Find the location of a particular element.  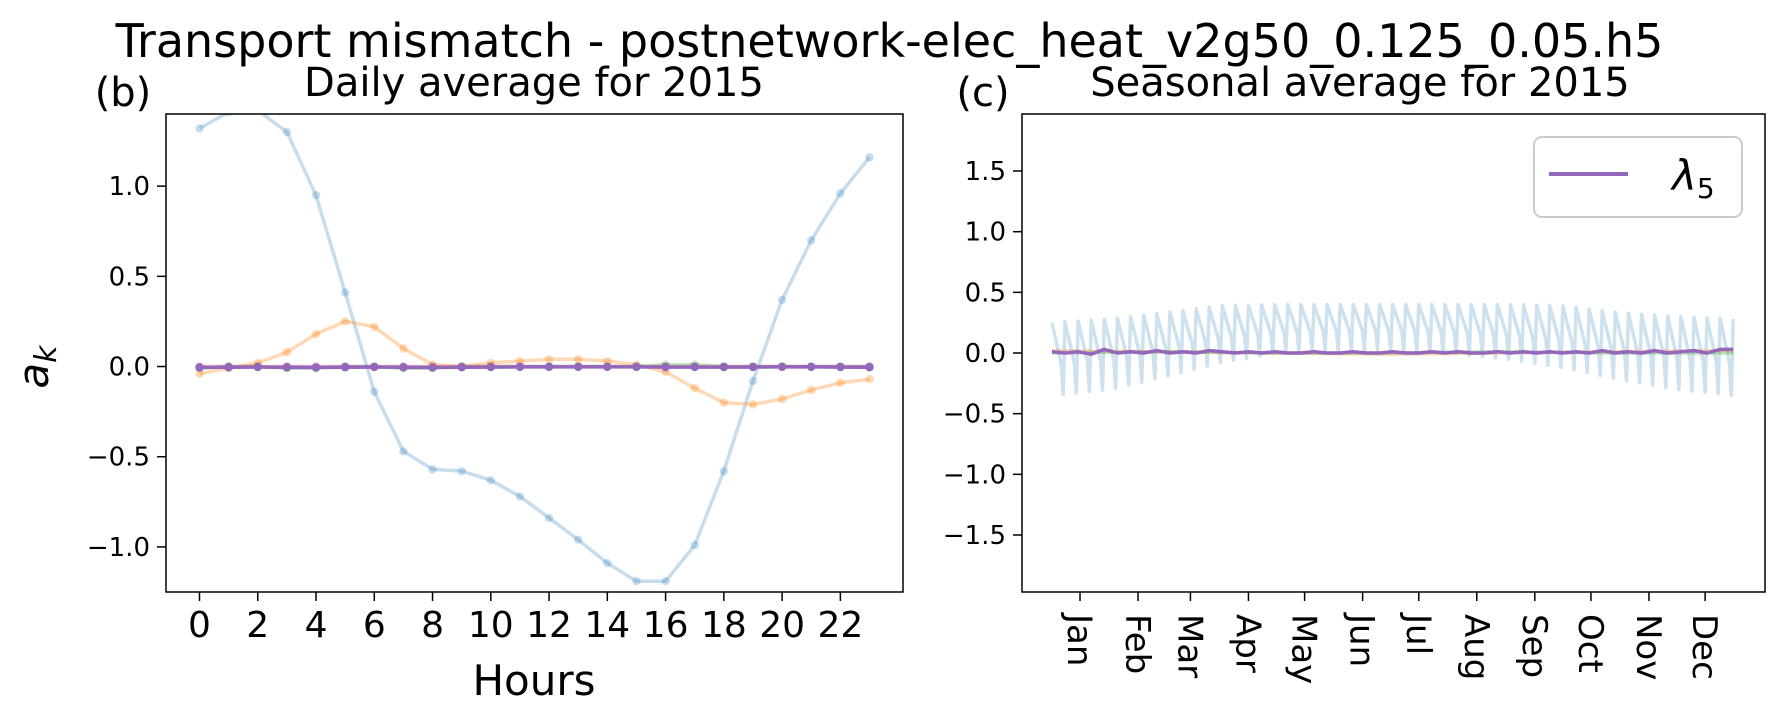

seasonal-ytick-label: 1.0 is located at coordinates (985, 233).